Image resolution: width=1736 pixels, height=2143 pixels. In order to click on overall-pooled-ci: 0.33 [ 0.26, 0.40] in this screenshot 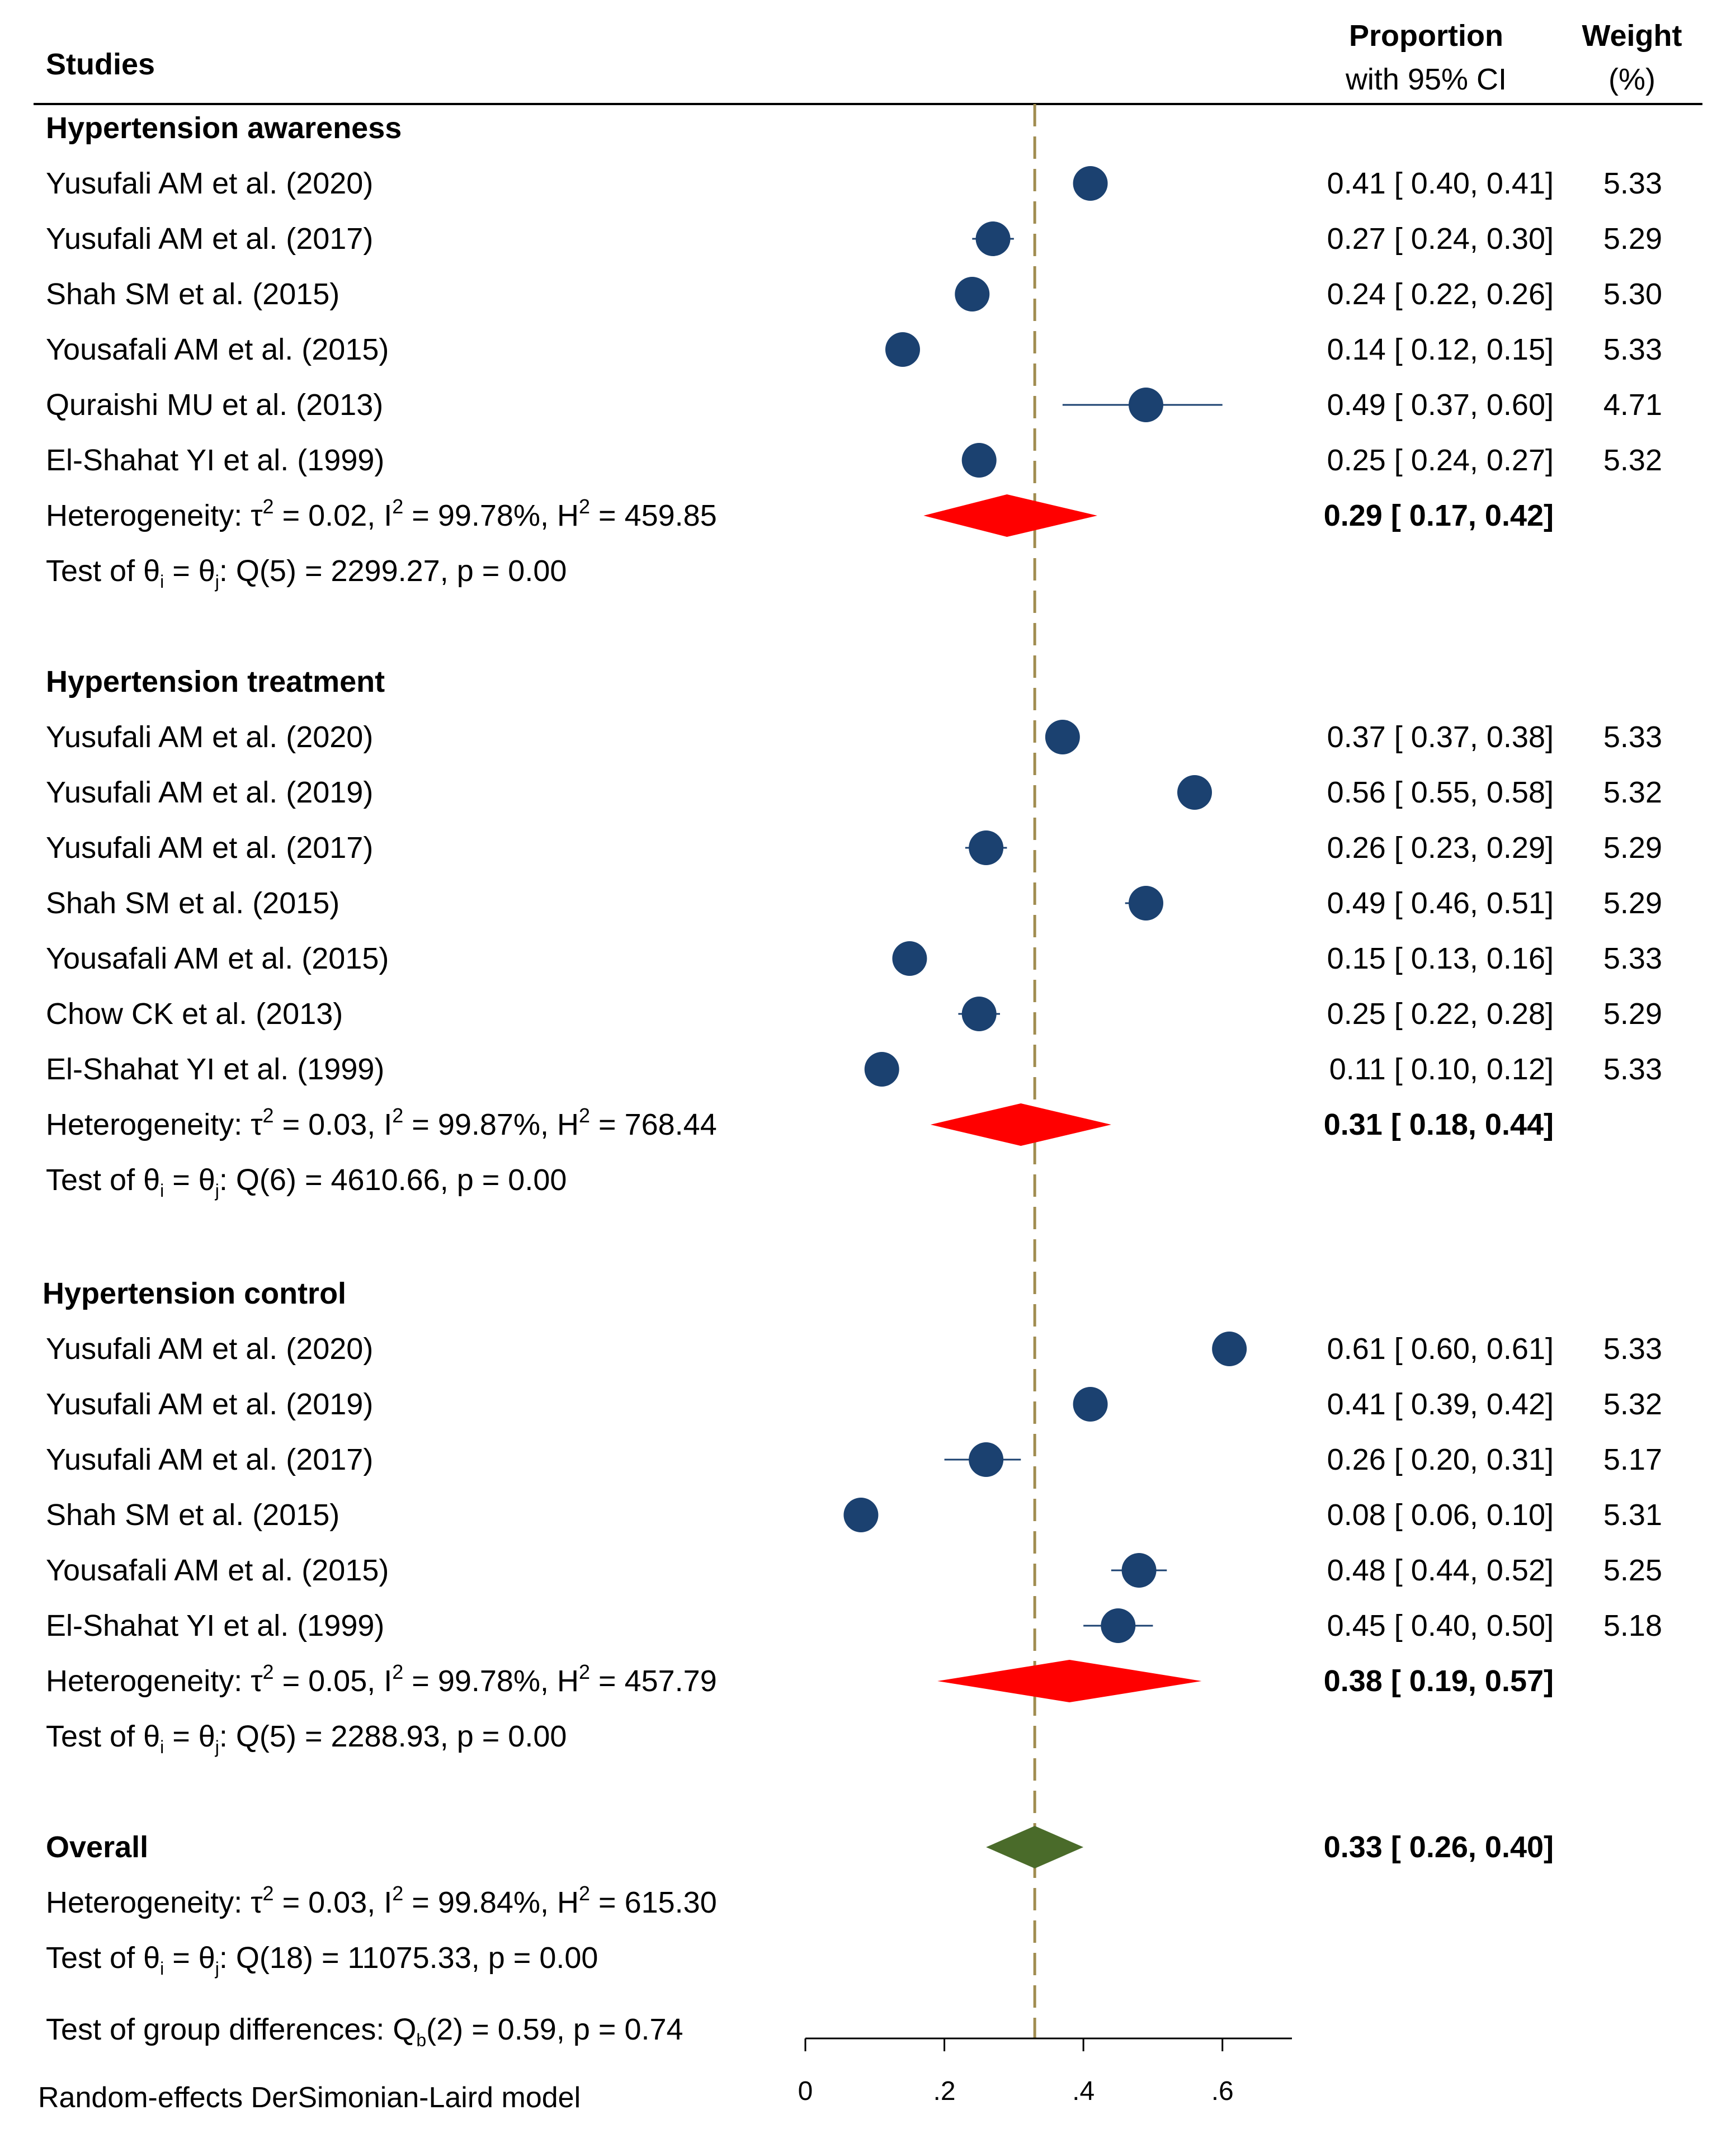, I will do `click(1439, 1847)`.